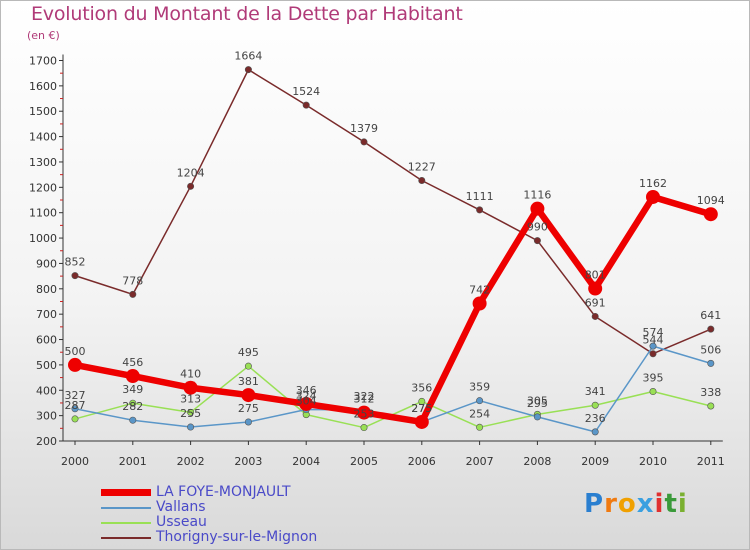  Describe the element at coordinates (537, 227) in the screenshot. I see `data-label: 990` at that location.